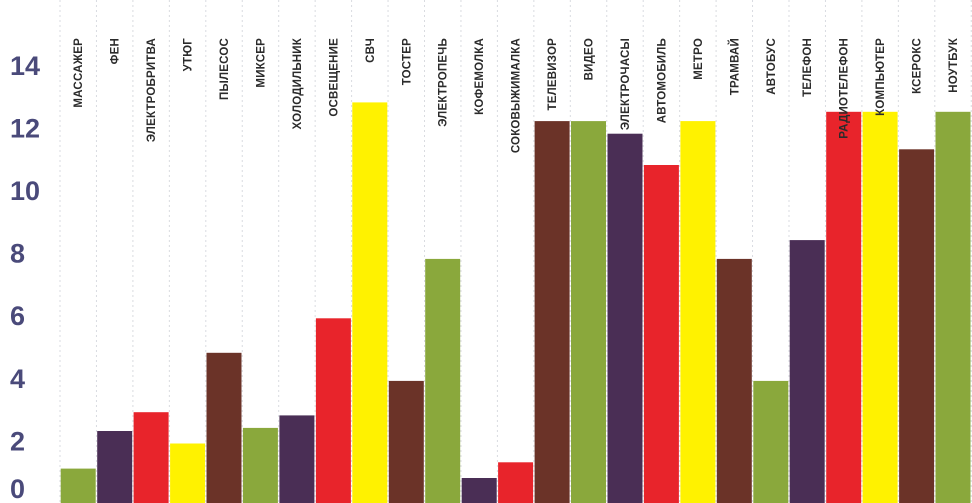 This screenshot has width=972, height=503. I want to click on category-label: ТЕЛЕФОН, so click(808, 67).